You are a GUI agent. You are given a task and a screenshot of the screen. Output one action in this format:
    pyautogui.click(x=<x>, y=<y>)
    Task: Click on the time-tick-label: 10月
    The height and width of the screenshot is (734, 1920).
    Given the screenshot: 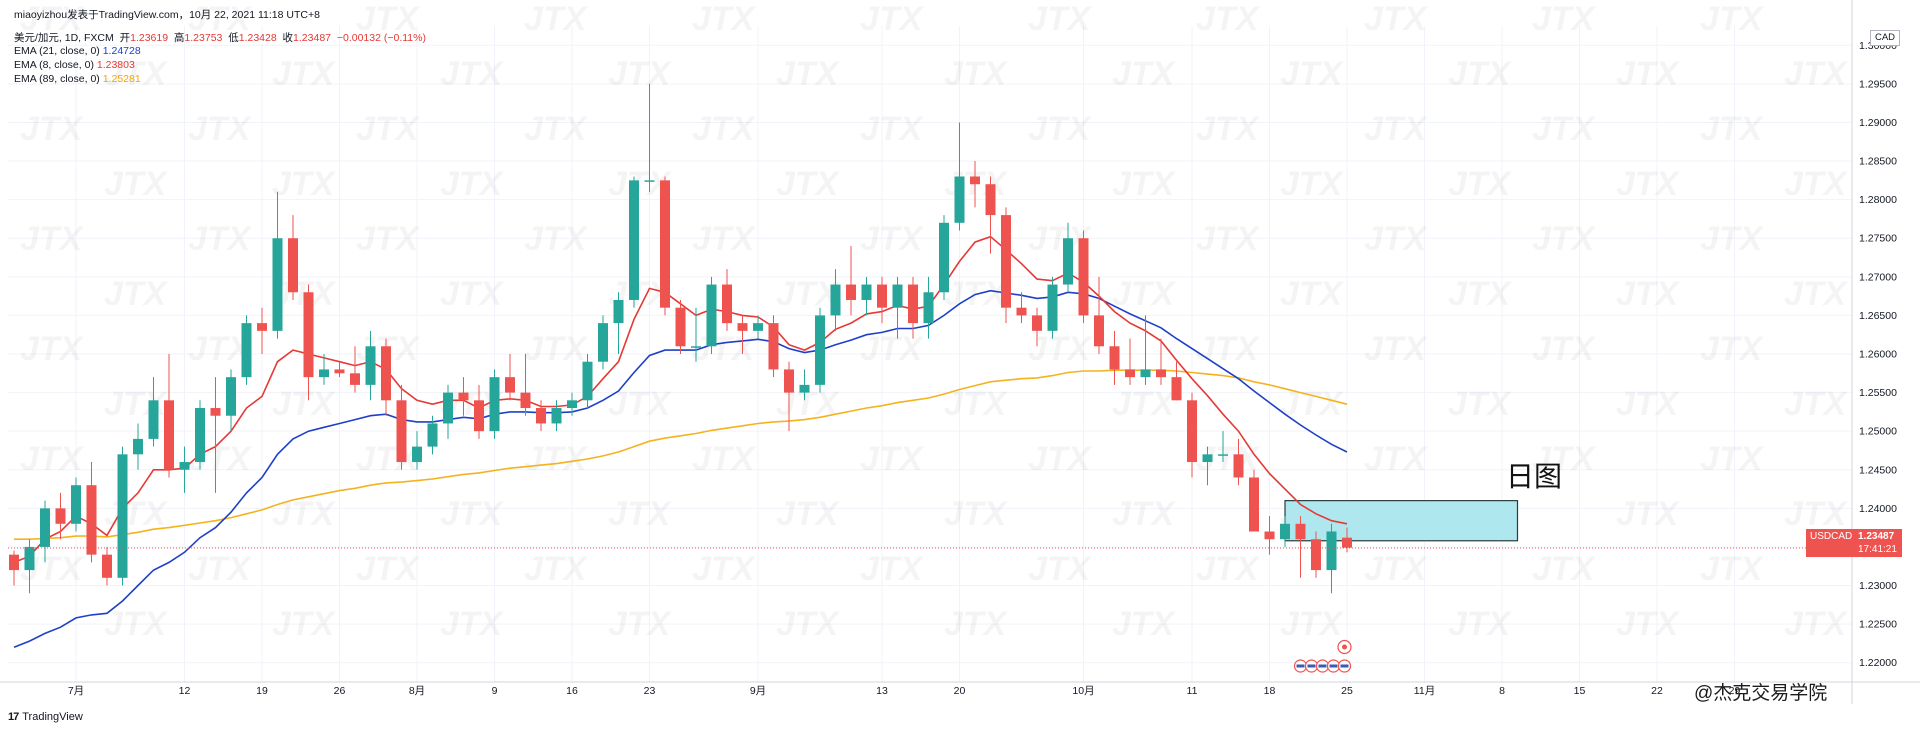 What is the action you would take?
    pyautogui.click(x=1083, y=691)
    